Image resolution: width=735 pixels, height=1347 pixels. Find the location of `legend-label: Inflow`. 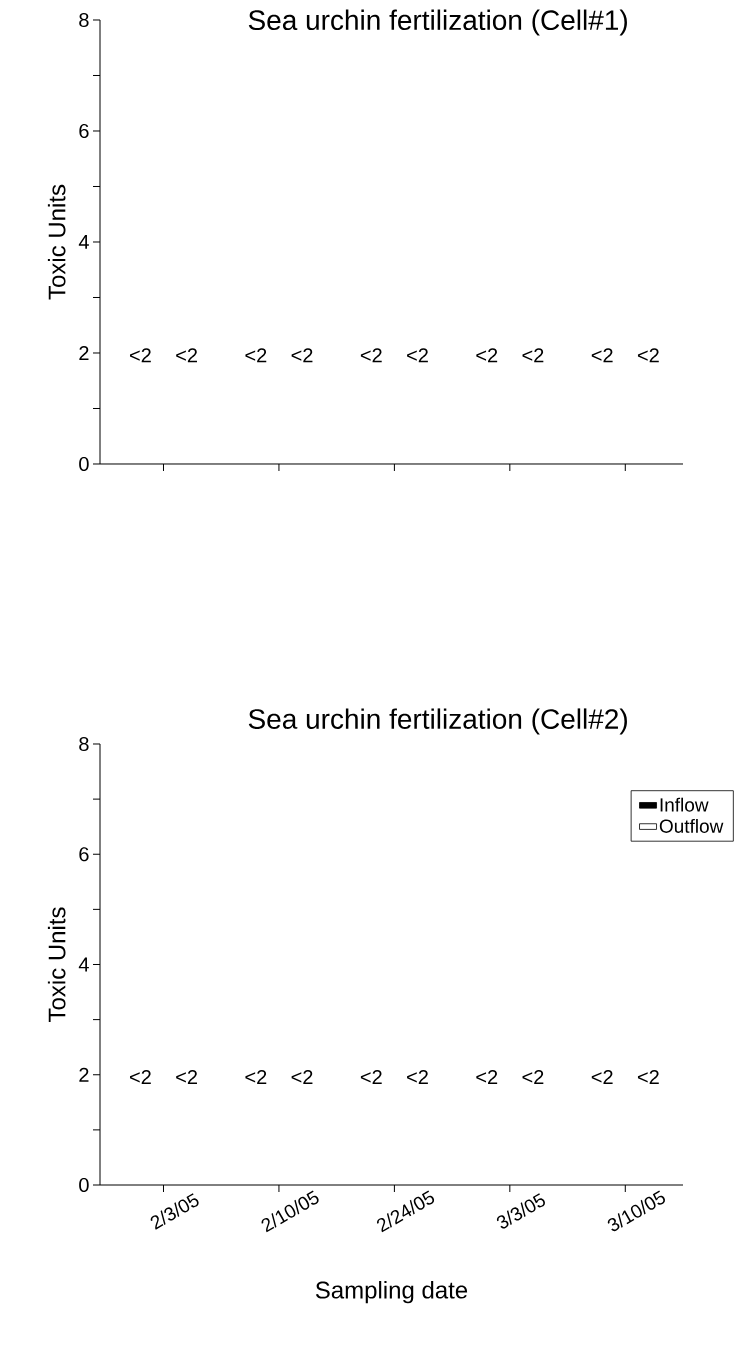

legend-label: Inflow is located at coordinates (684, 804).